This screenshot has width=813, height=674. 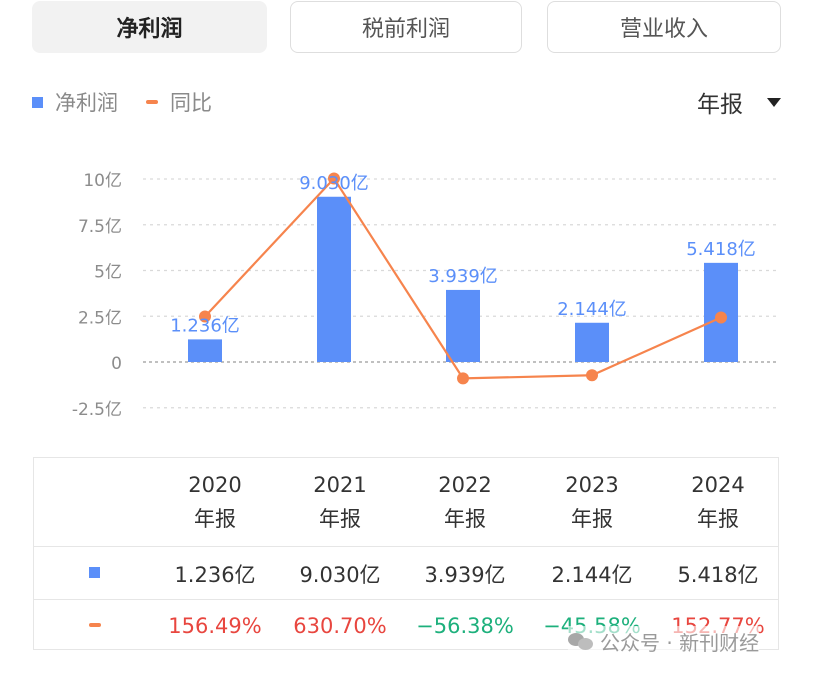 I want to click on table-header-cell: 2024 年报, so click(x=718, y=502).